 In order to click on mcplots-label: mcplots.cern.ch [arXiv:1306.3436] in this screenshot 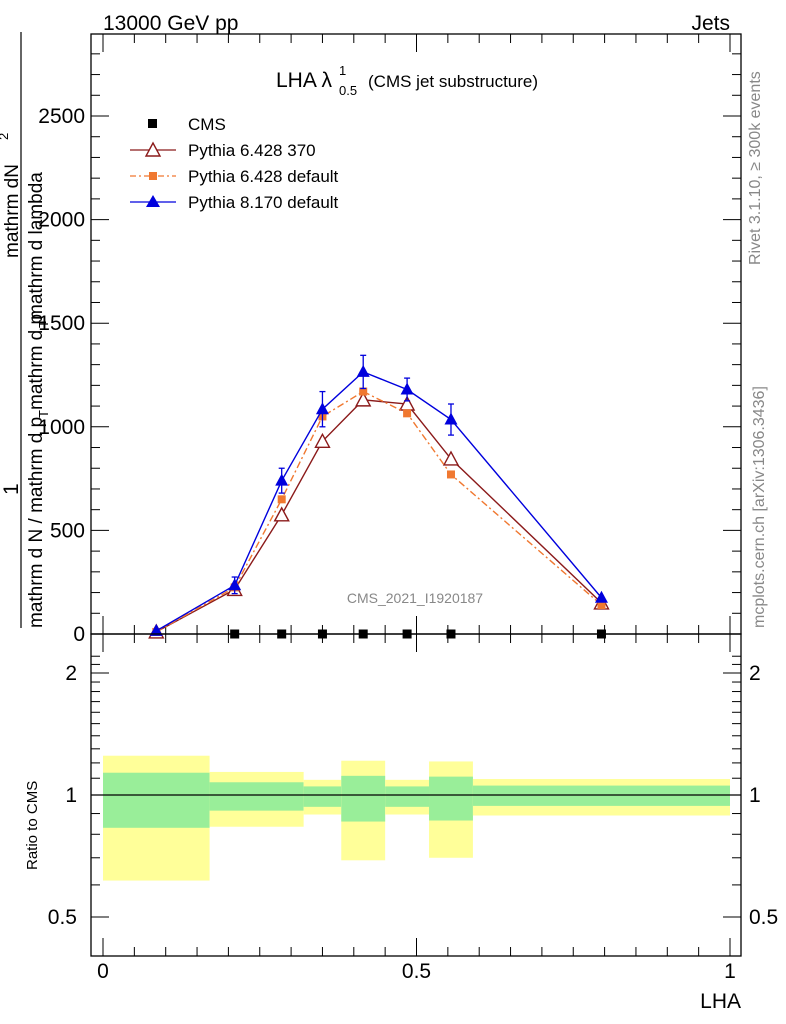, I will do `click(759, 507)`.